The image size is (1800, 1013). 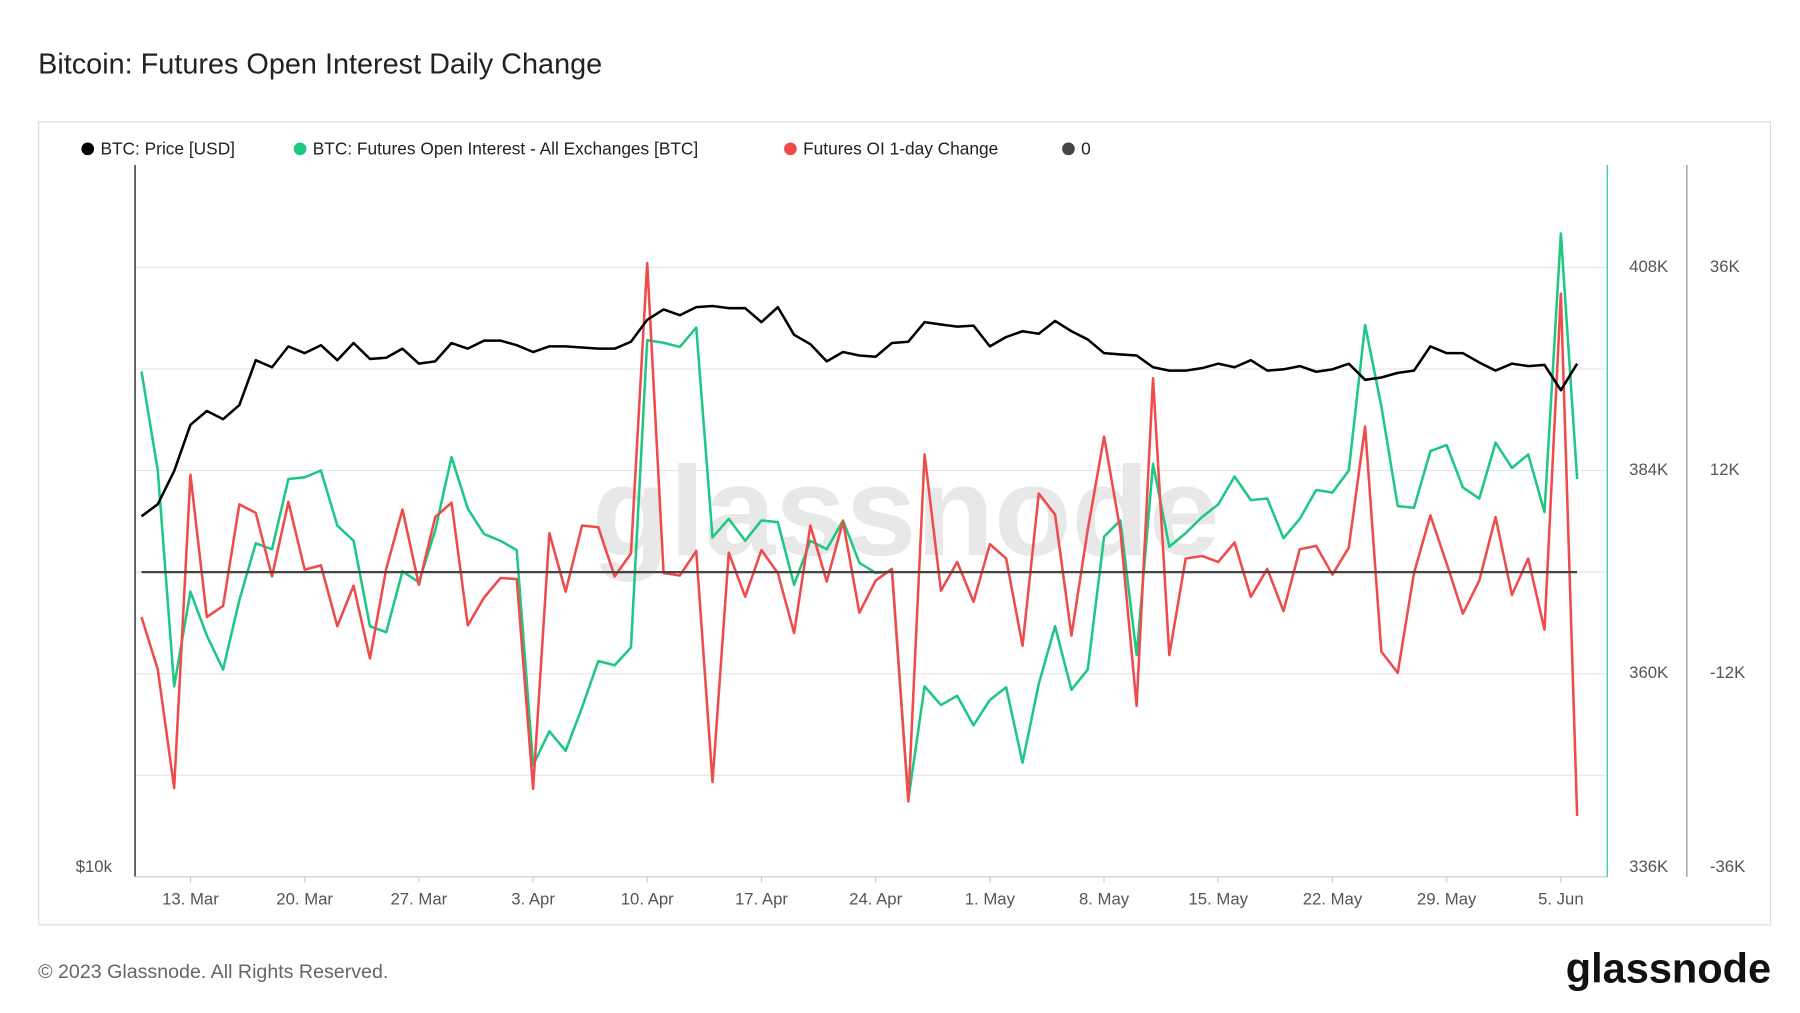 I want to click on y2-tick-label: 408K, so click(x=1648, y=266).